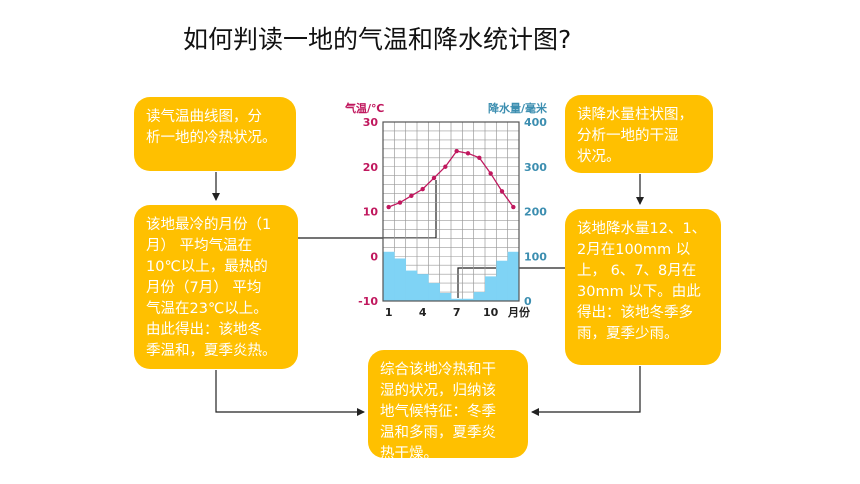 The width and height of the screenshot is (860, 484). Describe the element at coordinates (586, 391) in the screenshot. I see `arrow-b4-to-summary` at that location.